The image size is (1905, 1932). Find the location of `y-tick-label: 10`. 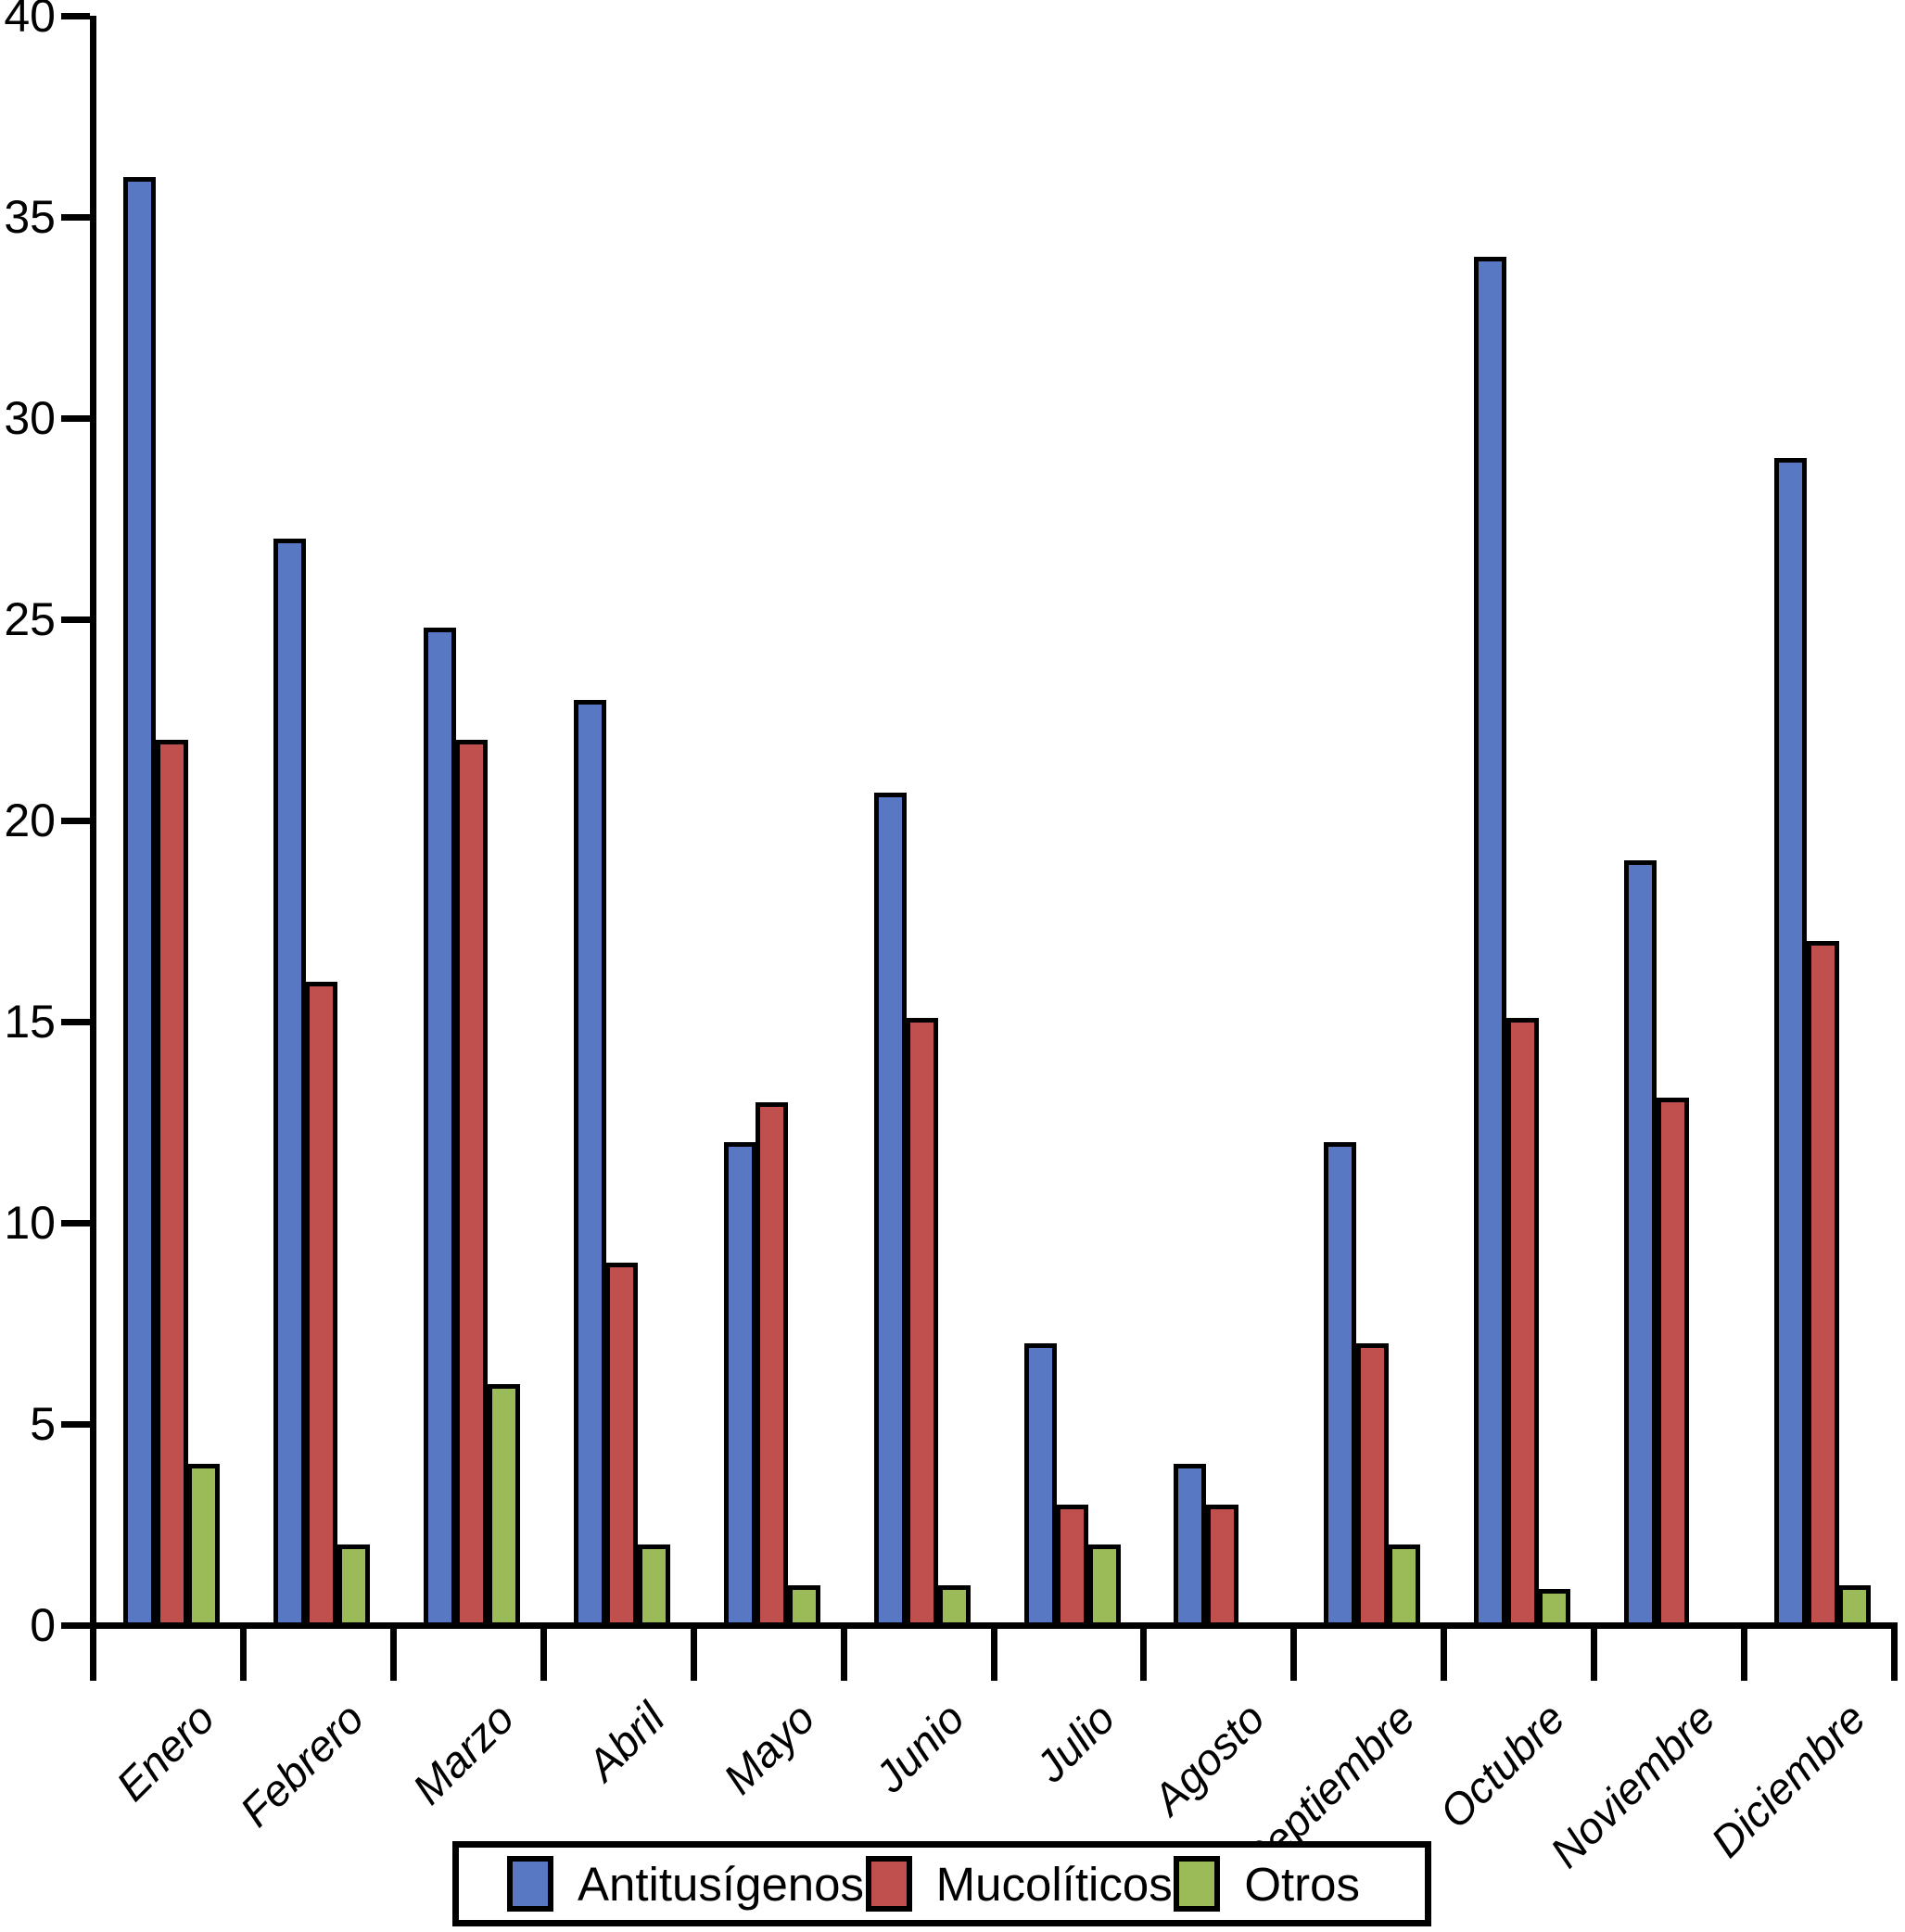

y-tick-label: 10 is located at coordinates (30, 1223).